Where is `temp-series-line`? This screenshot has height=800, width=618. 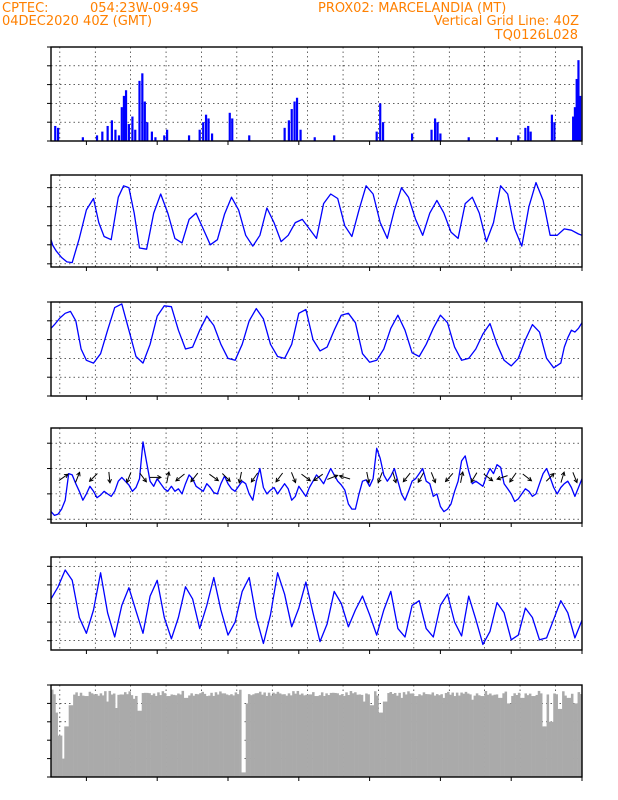 temp-series-line is located at coordinates (316, 222).